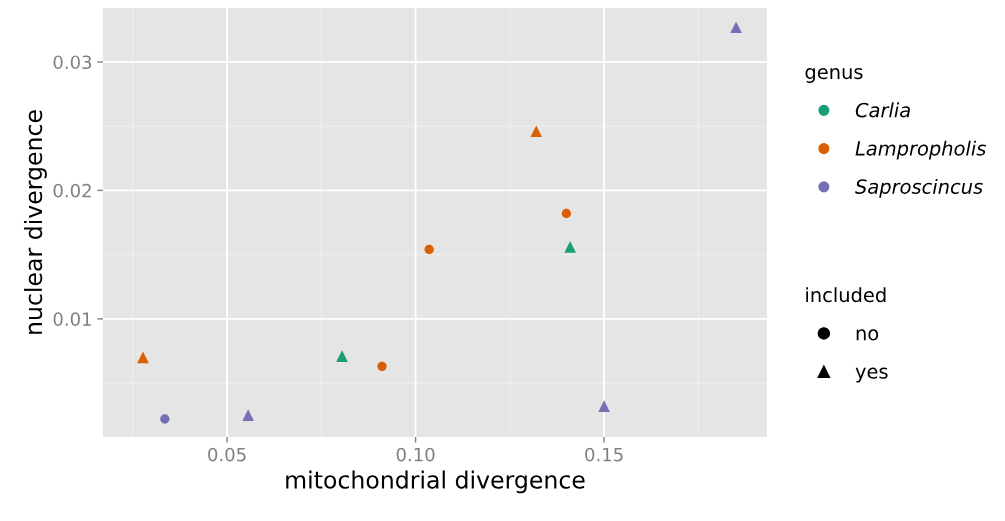 The image size is (1005, 521). Describe the element at coordinates (72, 319) in the screenshot. I see `y-tick-label: 0.01` at that location.